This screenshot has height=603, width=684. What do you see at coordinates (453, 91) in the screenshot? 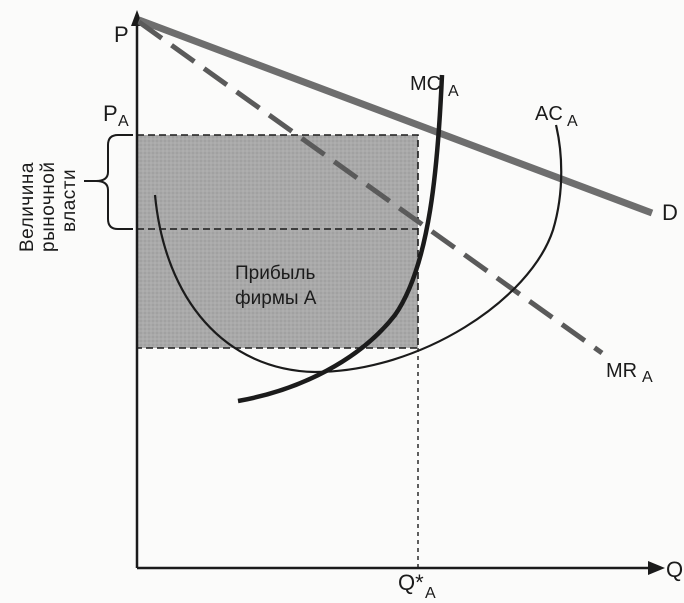
I see `mc-label-subscript: A` at bounding box center [453, 91].